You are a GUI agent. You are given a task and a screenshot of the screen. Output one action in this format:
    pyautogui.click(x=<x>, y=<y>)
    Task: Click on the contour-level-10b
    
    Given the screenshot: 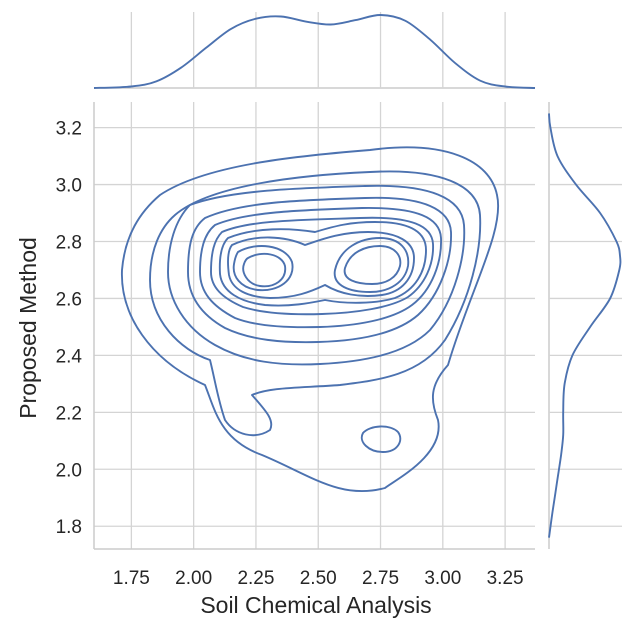 What is the action you would take?
    pyautogui.click(x=372, y=265)
    